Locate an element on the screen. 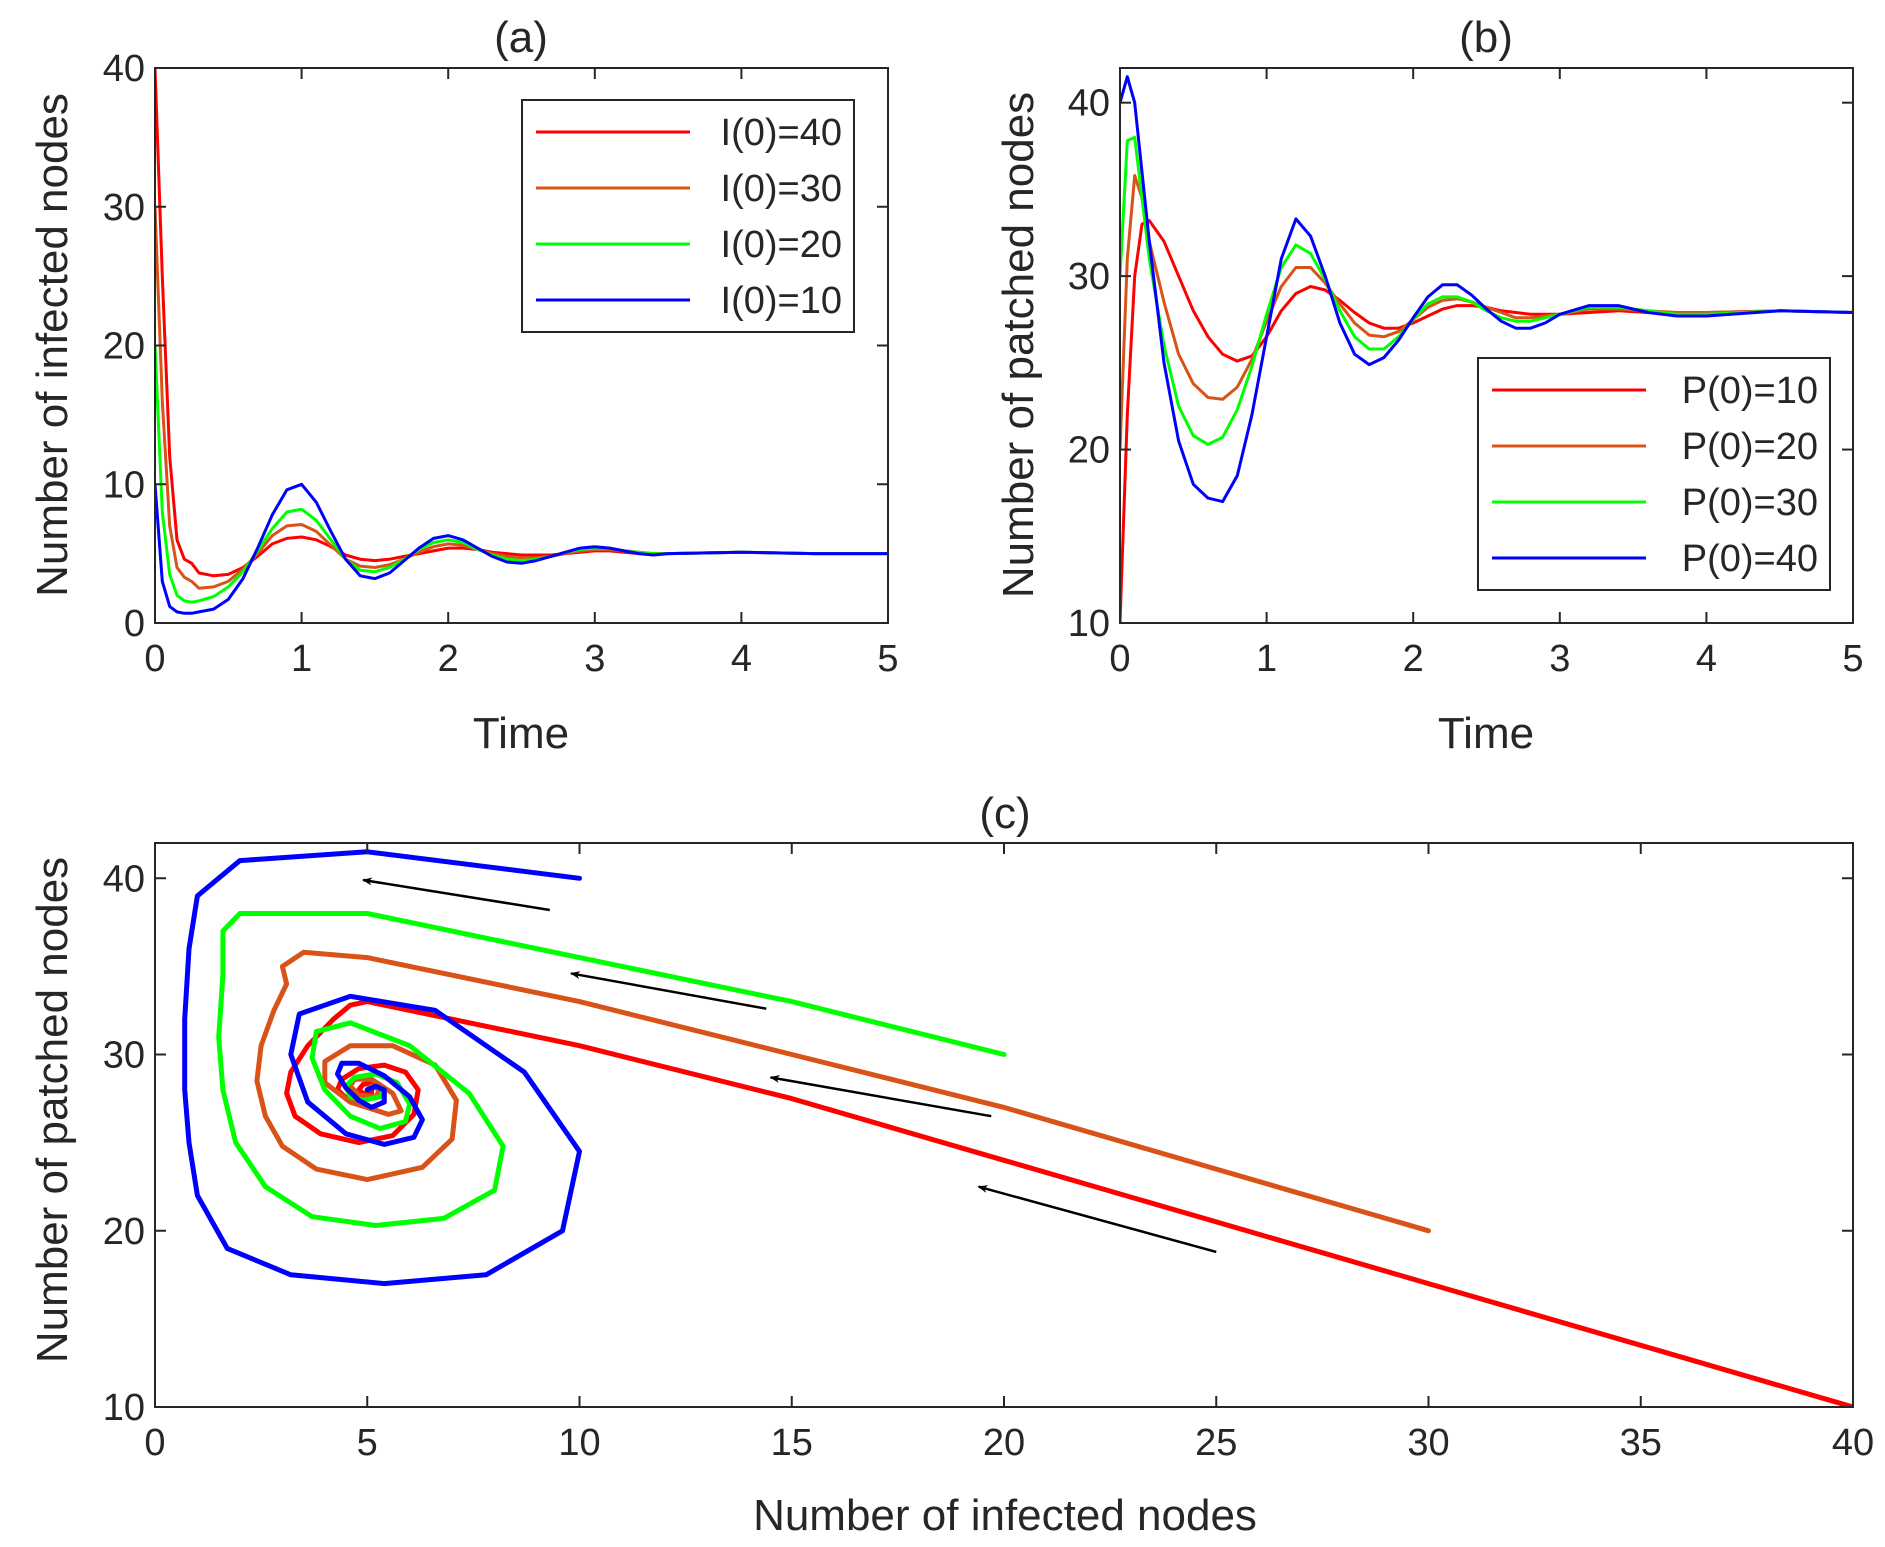 The width and height of the screenshot is (1885, 1547). x-tick-label: 20 is located at coordinates (1004, 1443).